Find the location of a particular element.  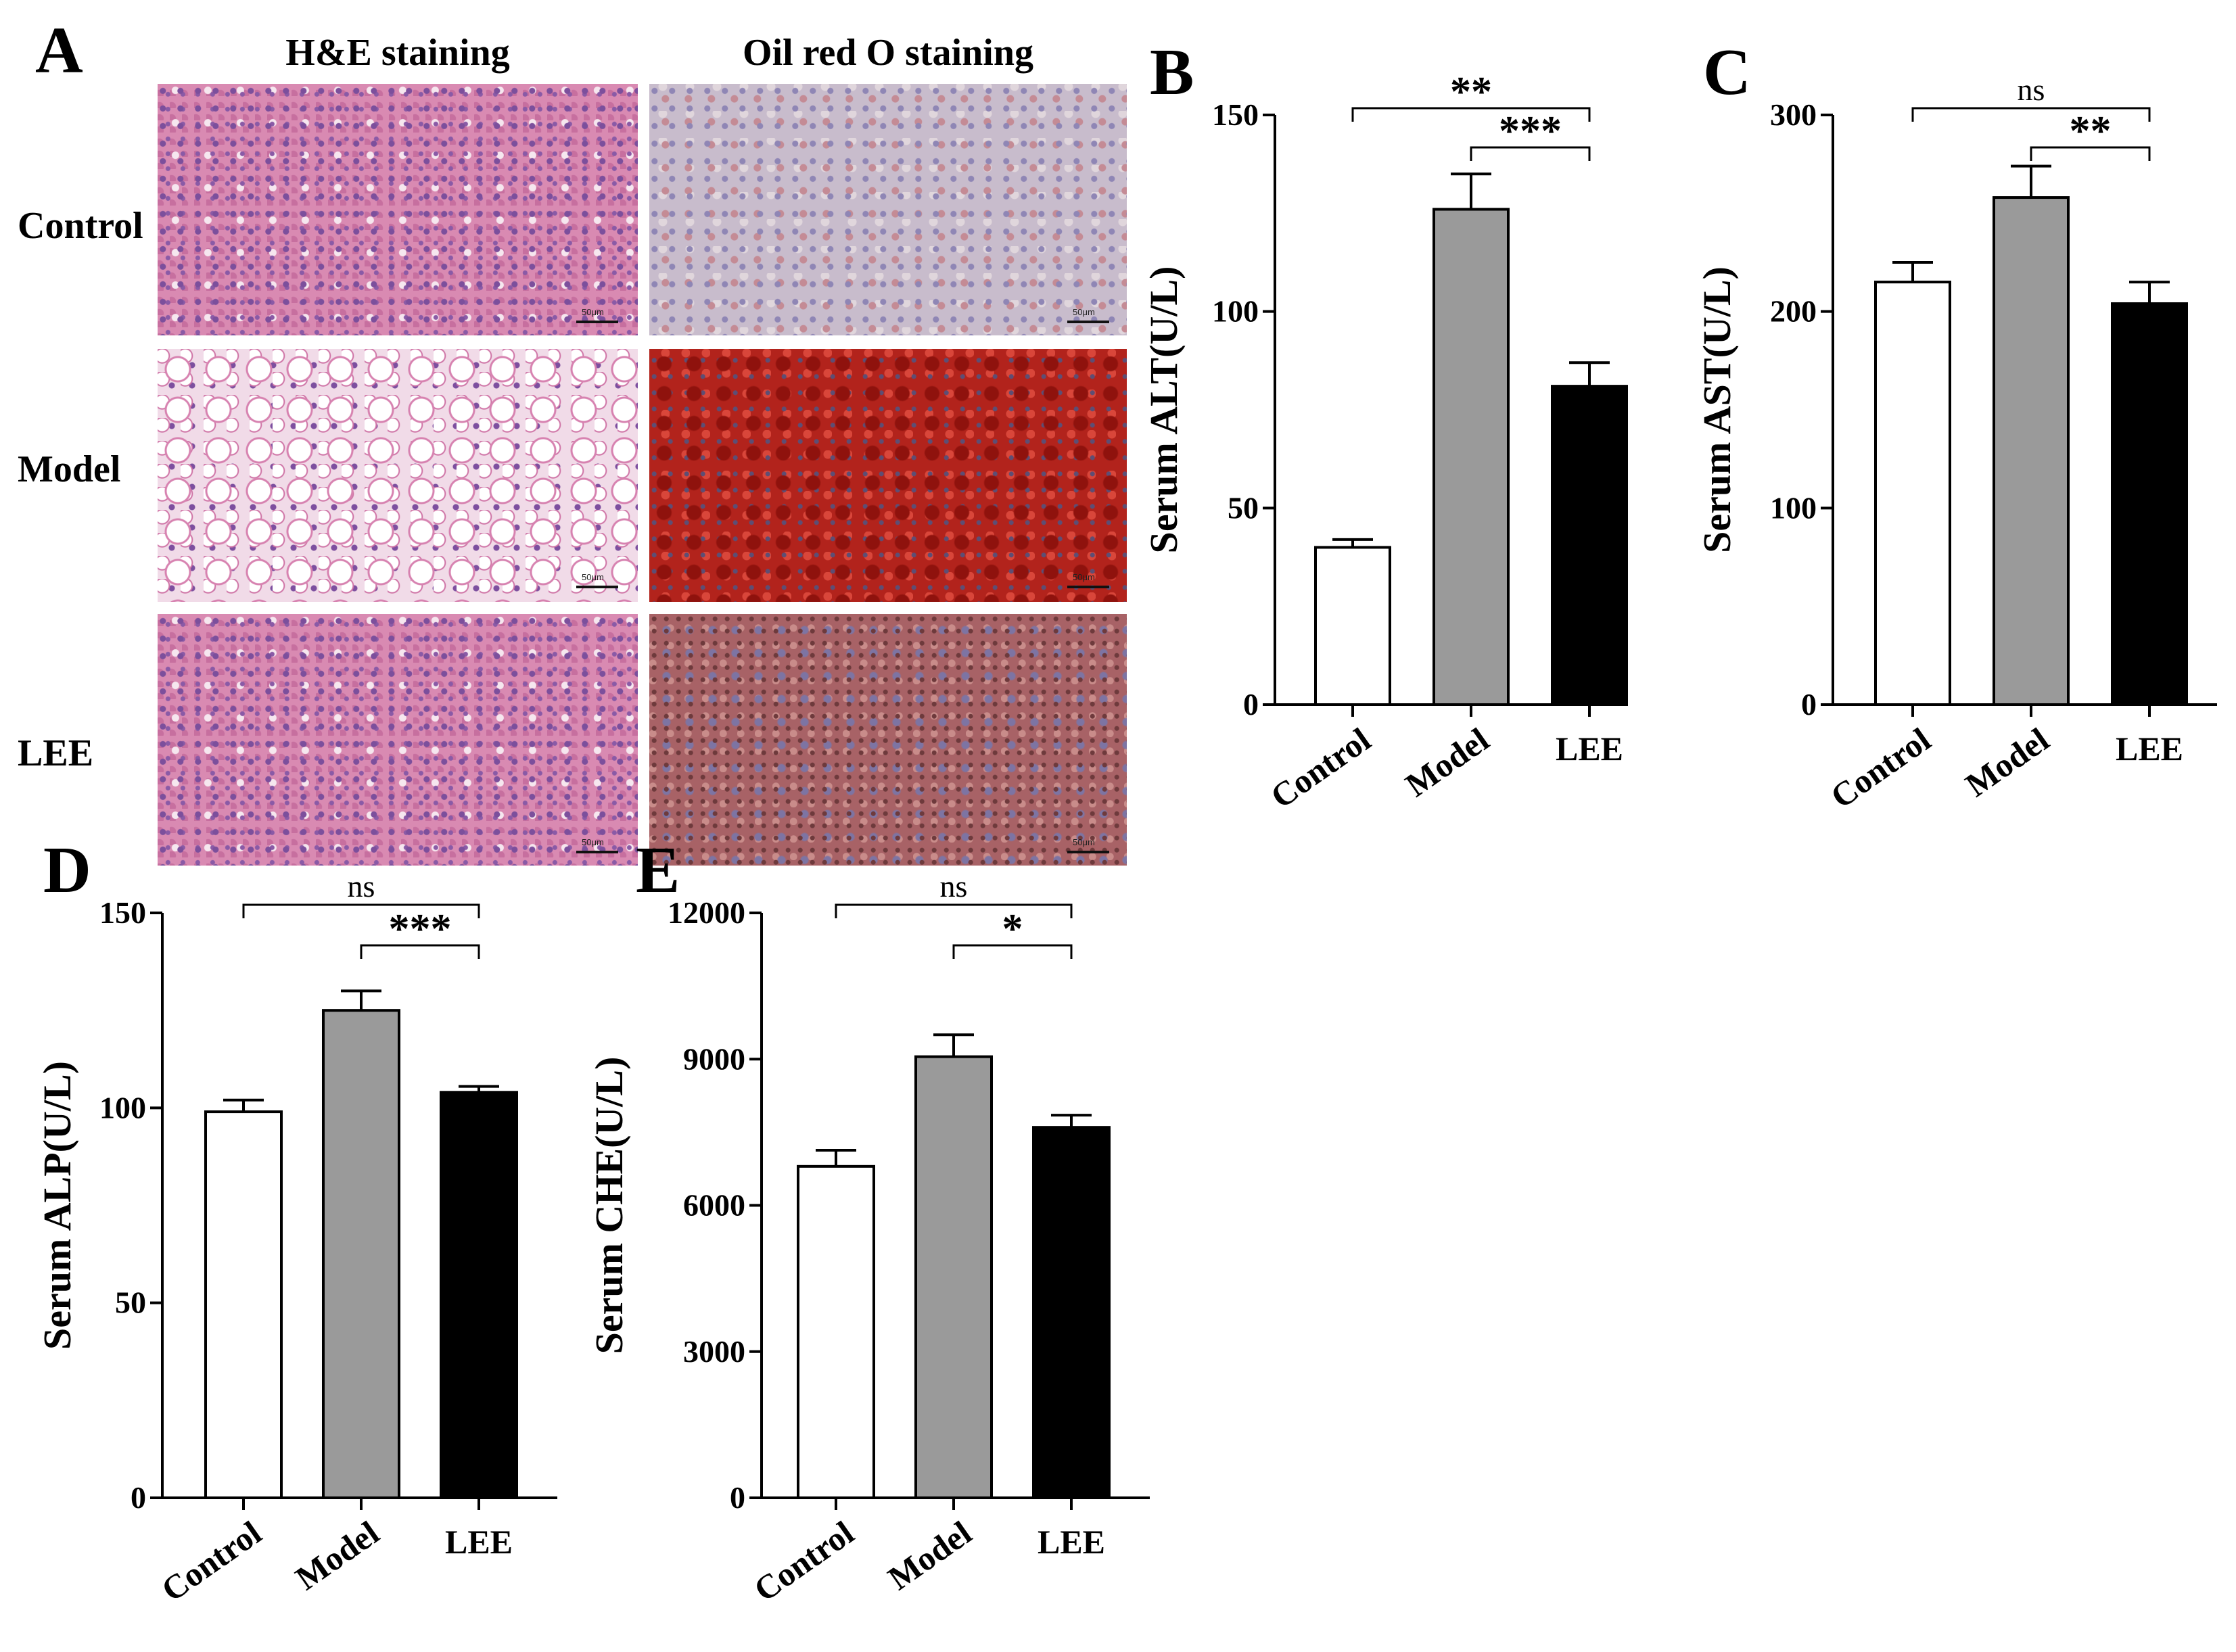

y-tick-label: 9000 is located at coordinates (714, 1058).